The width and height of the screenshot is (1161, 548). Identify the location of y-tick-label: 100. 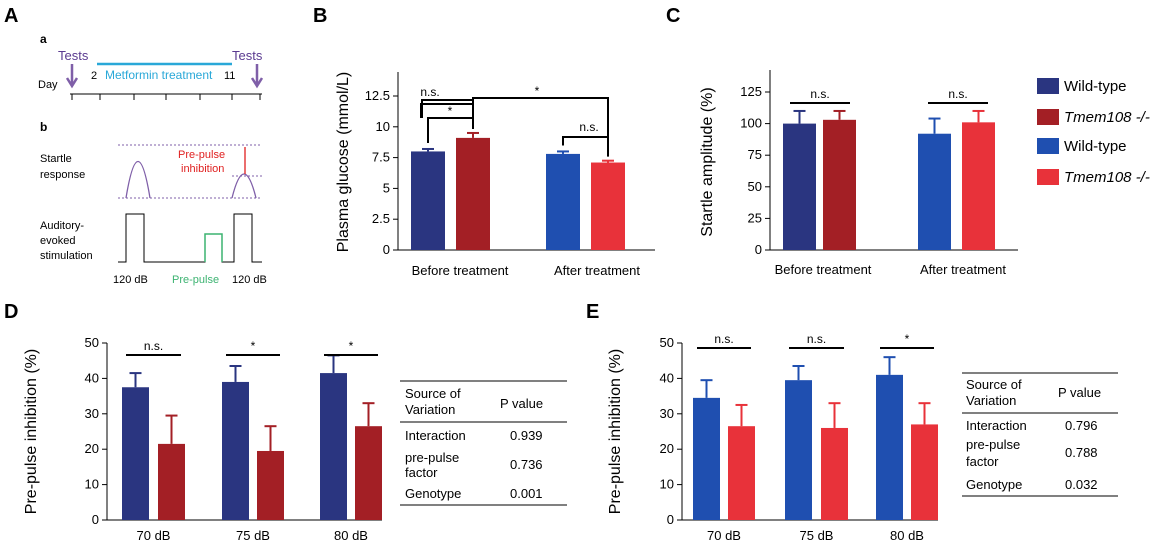
(751, 123).